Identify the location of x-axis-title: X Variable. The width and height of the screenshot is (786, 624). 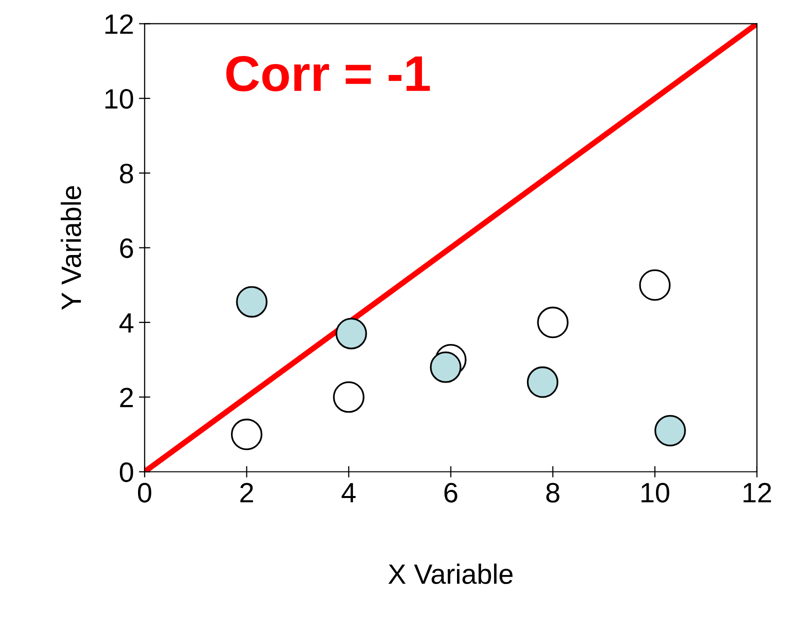
(450, 574).